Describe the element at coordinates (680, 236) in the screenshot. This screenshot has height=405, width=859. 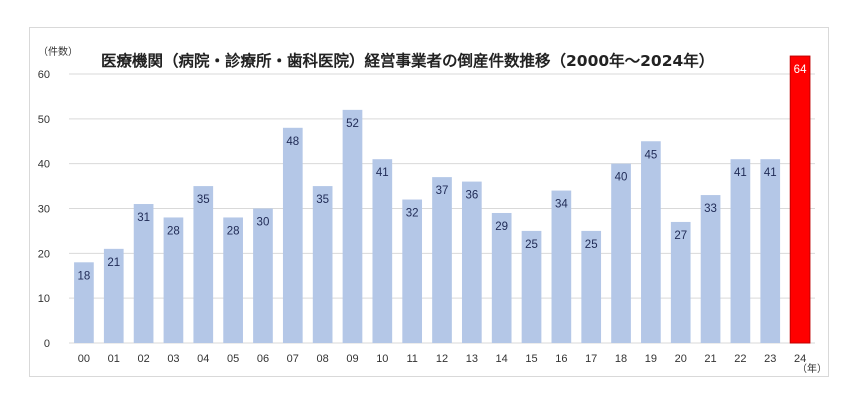
I see `data-label-20: 27` at that location.